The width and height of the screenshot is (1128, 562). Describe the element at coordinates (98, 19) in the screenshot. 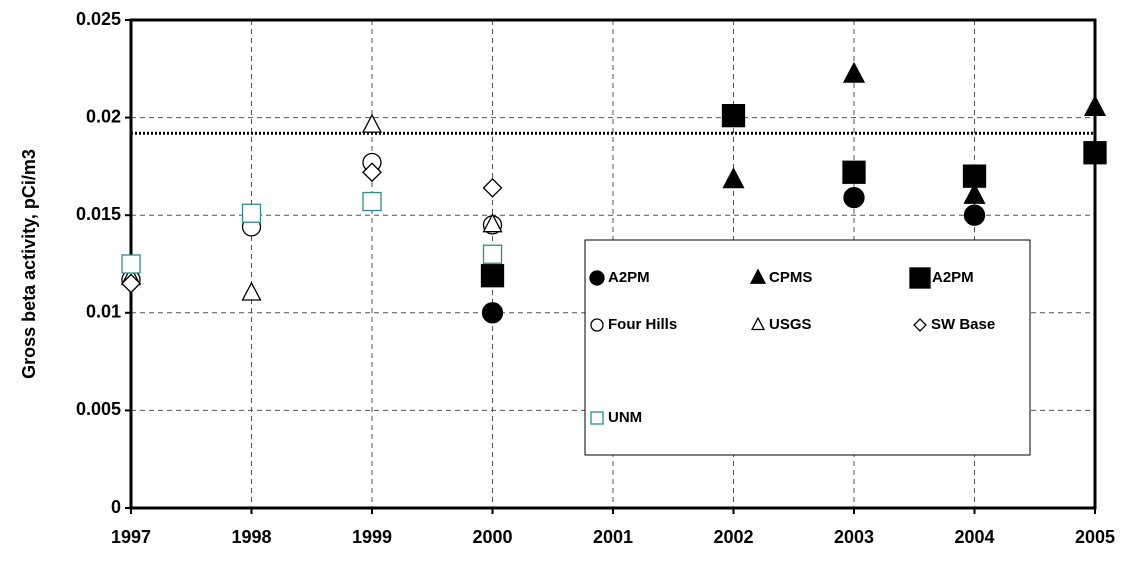

I see `y-tick-label: 0.025` at that location.